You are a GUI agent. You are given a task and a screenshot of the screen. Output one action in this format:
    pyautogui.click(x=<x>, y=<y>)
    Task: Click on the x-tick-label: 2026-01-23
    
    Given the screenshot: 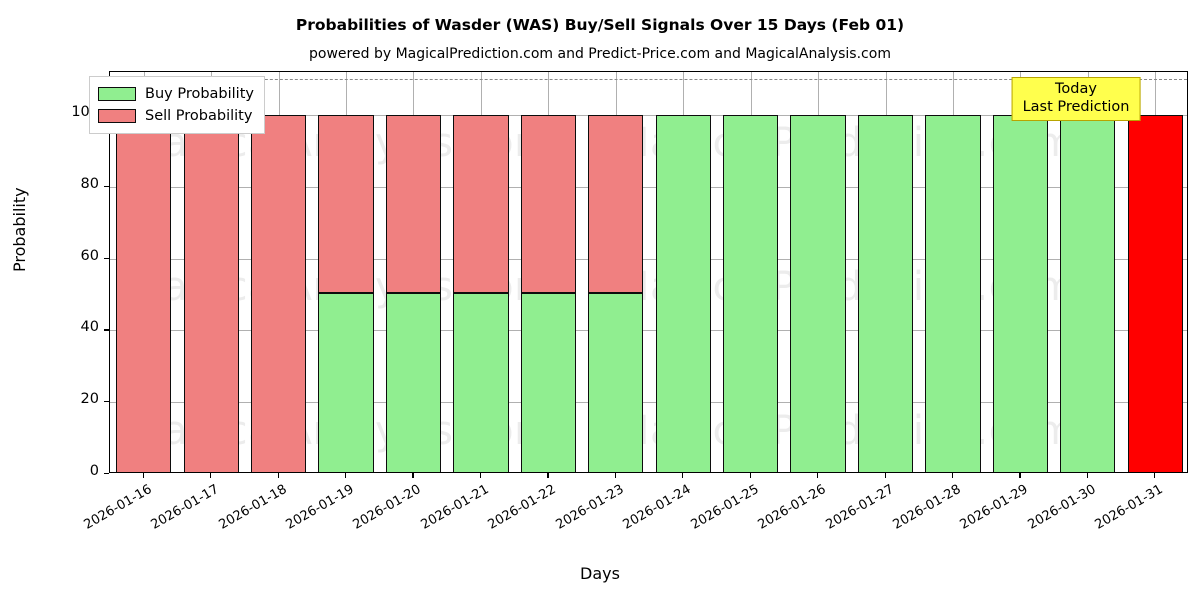 What is the action you would take?
    pyautogui.click(x=590, y=507)
    